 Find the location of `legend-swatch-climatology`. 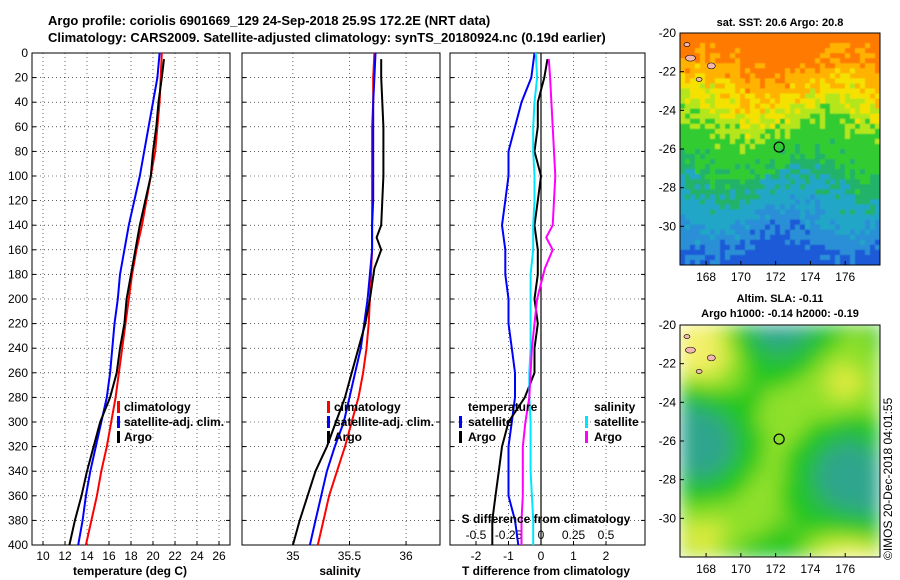

legend-swatch-climatology is located at coordinates (328, 407).